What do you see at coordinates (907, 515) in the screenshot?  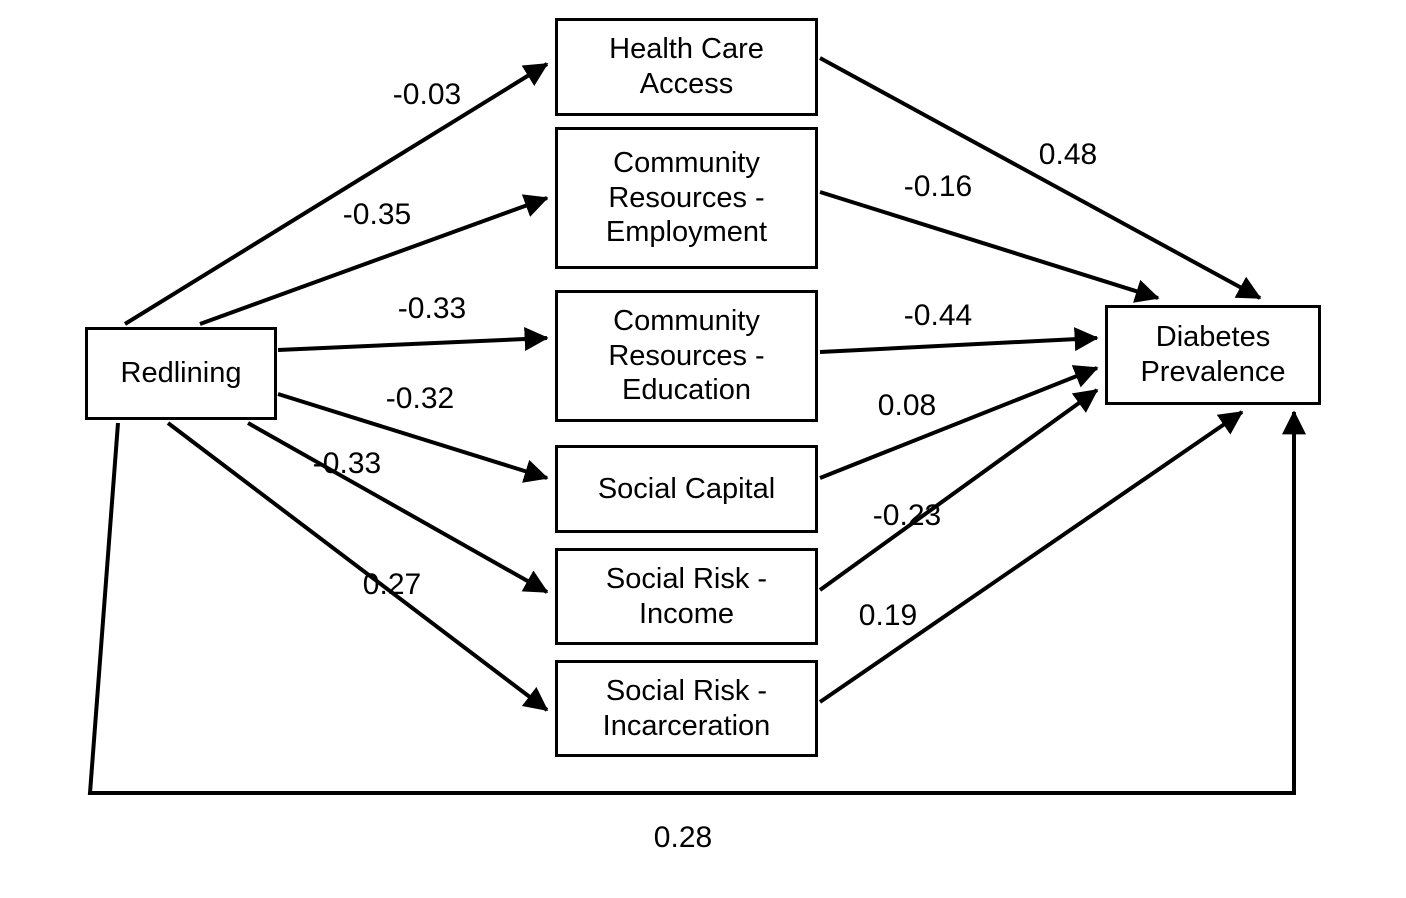 I see `coefficient-sr-income-diabetes: -0.23` at bounding box center [907, 515].